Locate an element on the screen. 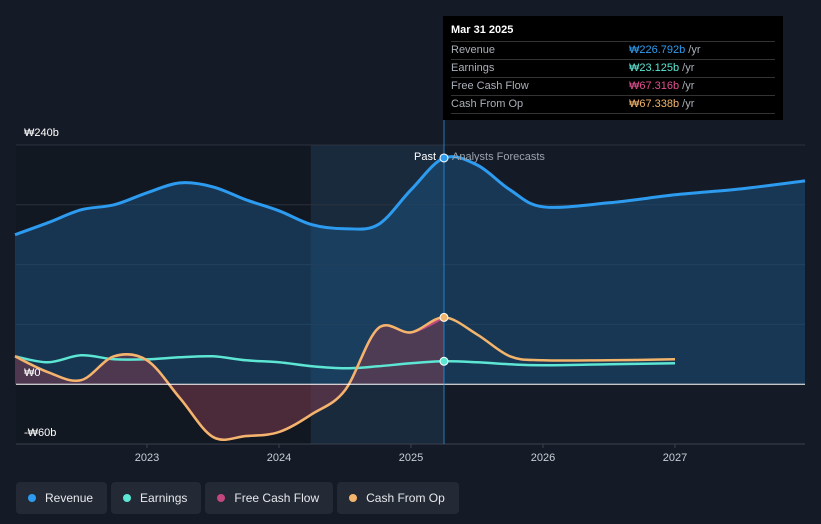 This screenshot has height=524, width=821. legend-item-free-cash-flow: Free Cash Flow is located at coordinates (269, 498).